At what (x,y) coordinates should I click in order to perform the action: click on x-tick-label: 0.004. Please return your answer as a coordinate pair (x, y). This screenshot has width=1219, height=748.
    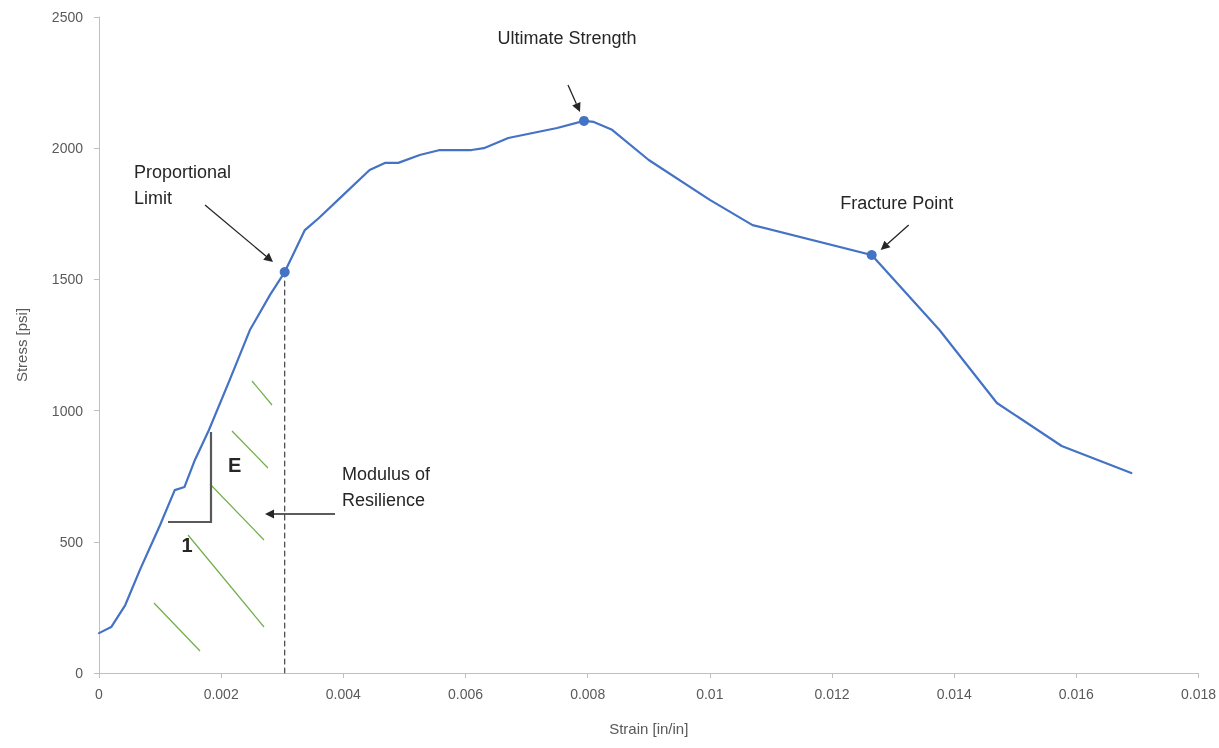
    Looking at the image, I should click on (343, 694).